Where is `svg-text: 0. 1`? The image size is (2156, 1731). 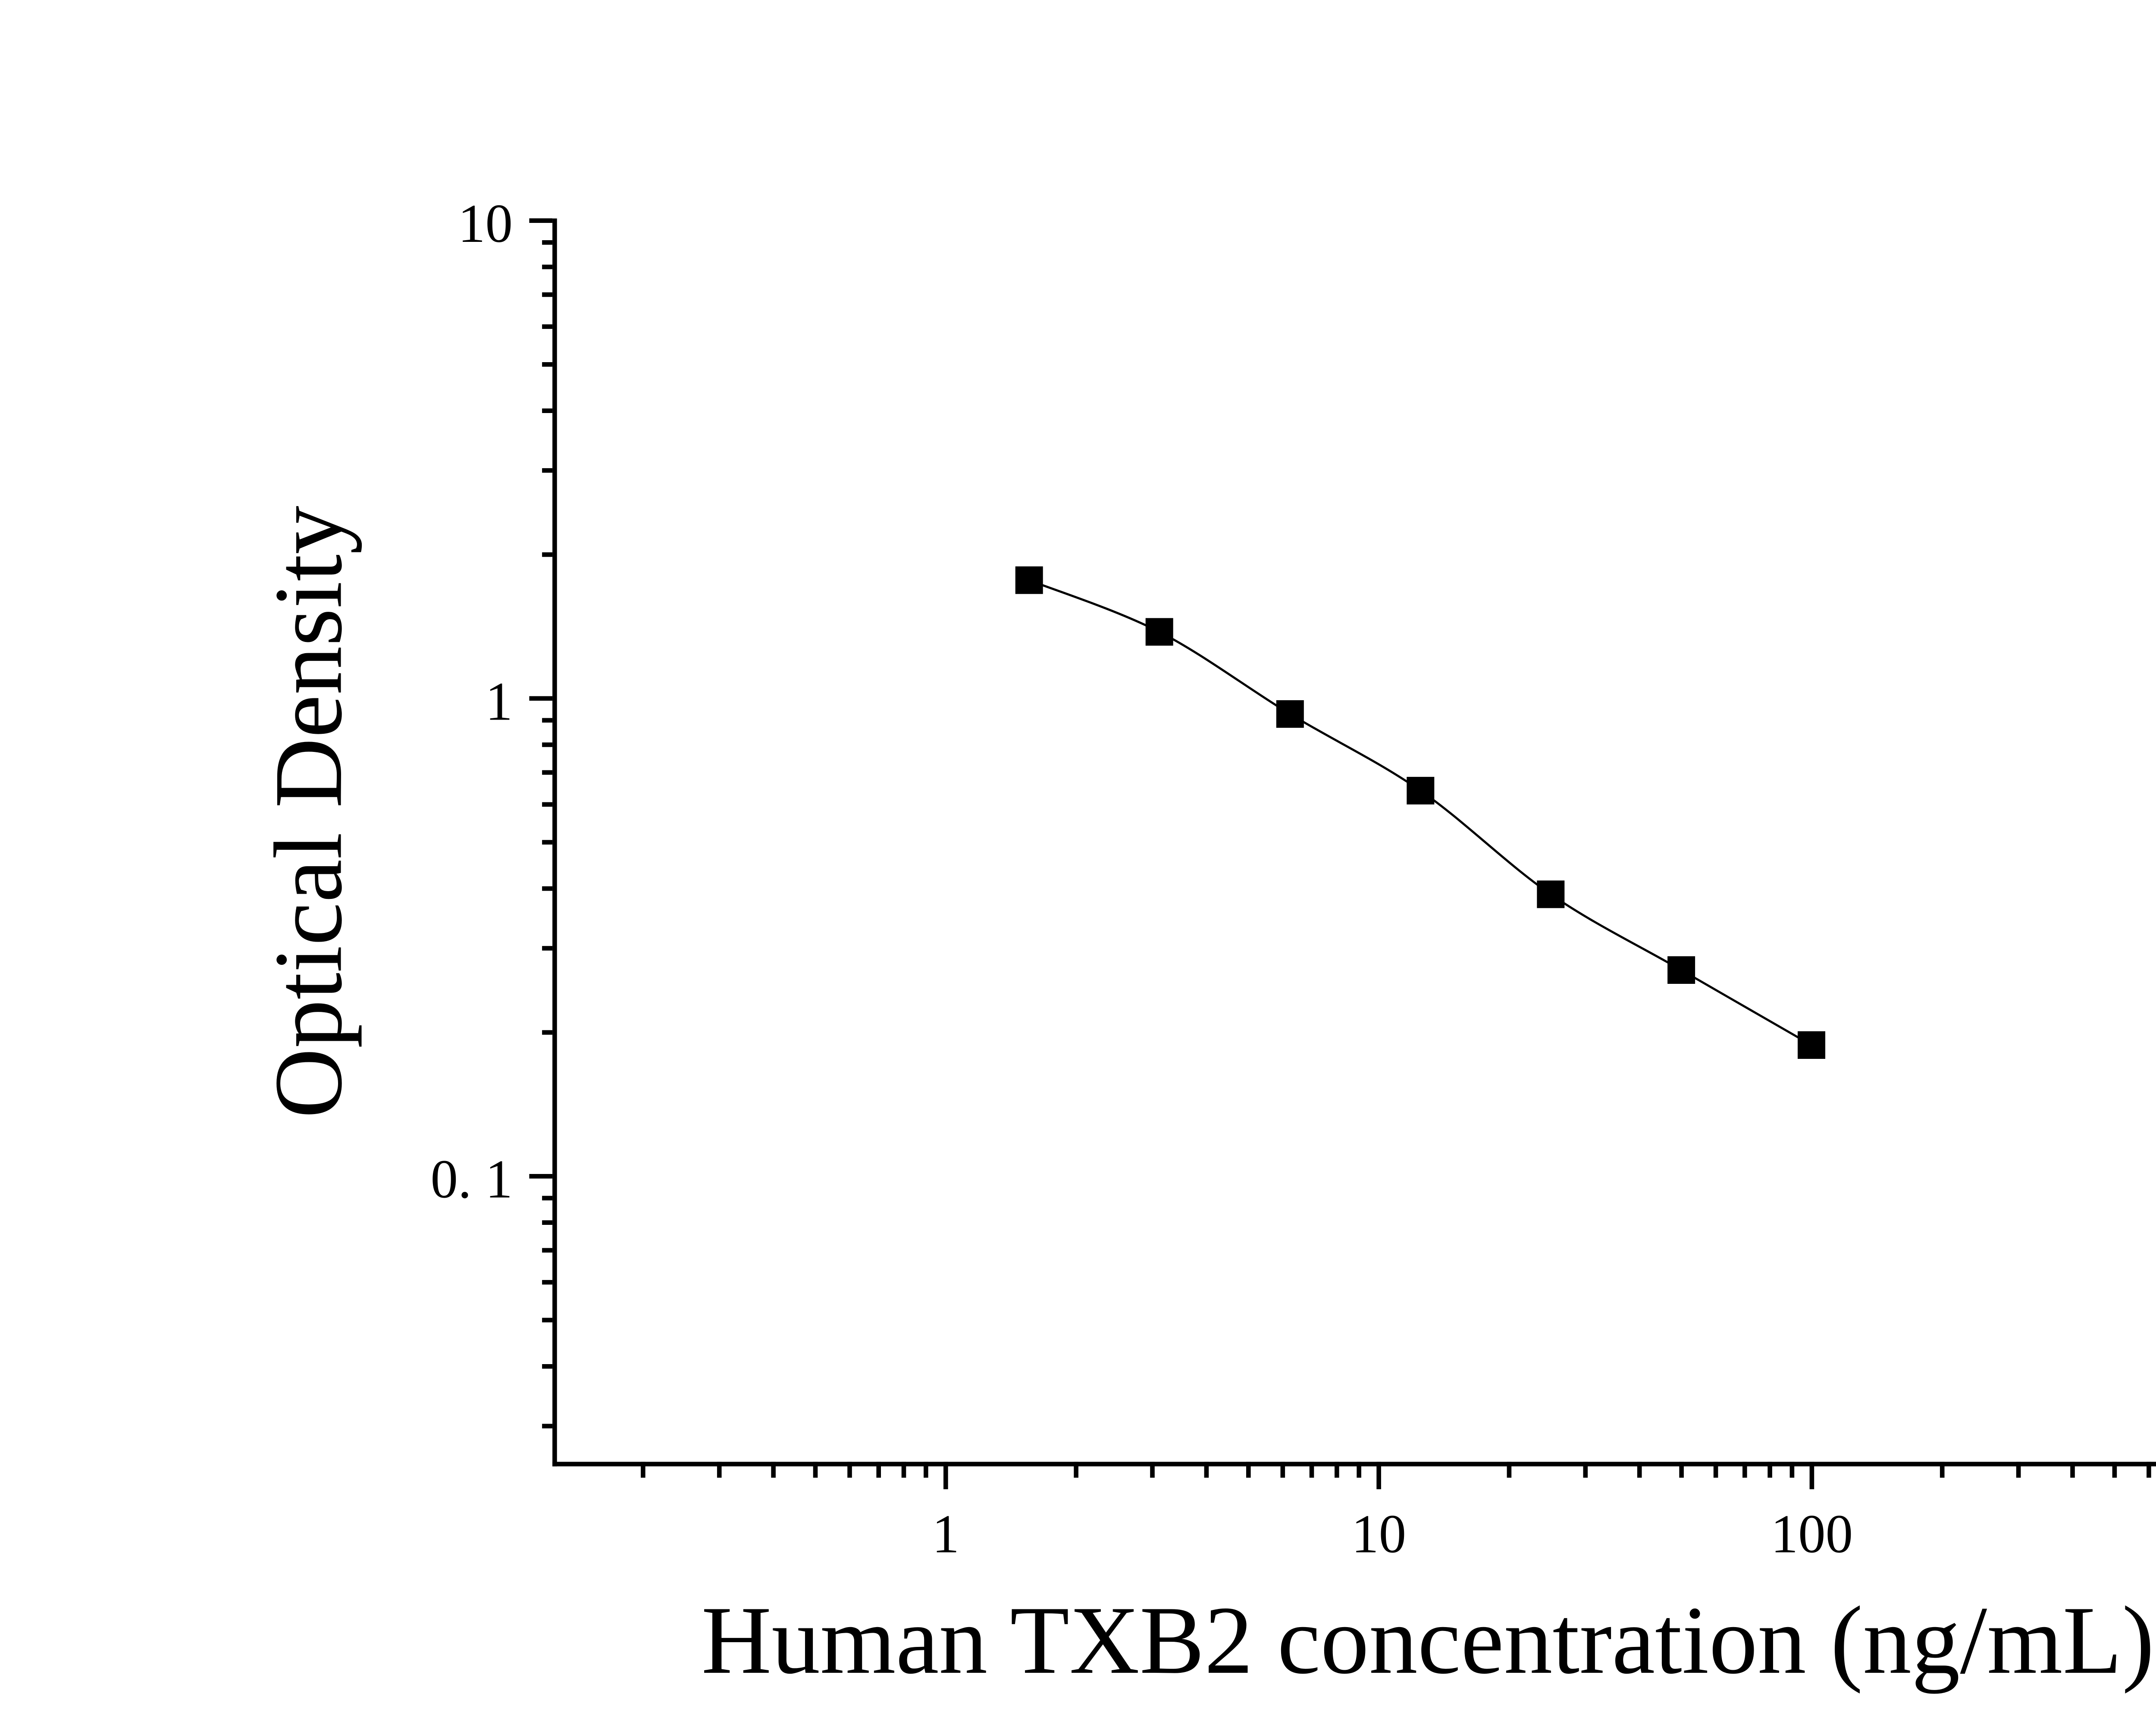 svg-text: 0. 1 is located at coordinates (472, 1179).